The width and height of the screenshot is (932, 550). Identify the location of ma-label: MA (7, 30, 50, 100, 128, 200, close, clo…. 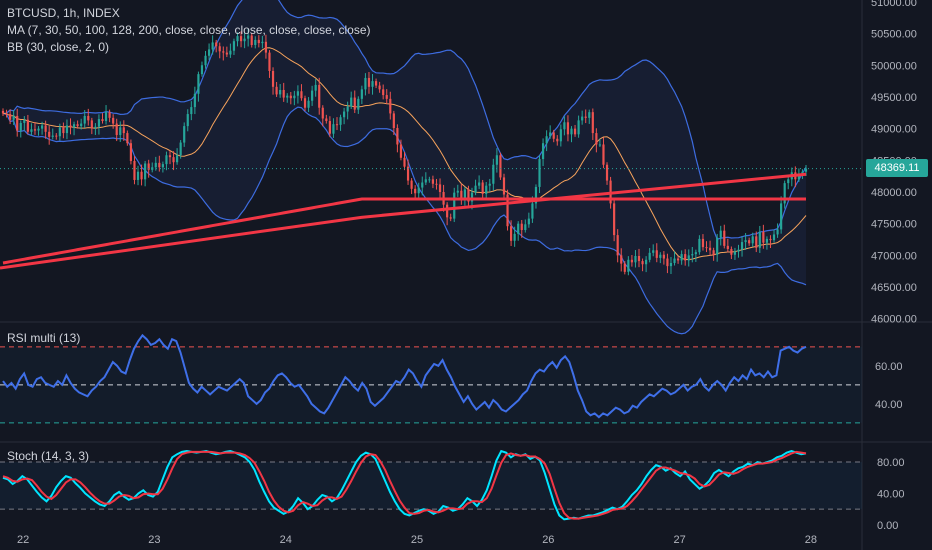
(189, 30).